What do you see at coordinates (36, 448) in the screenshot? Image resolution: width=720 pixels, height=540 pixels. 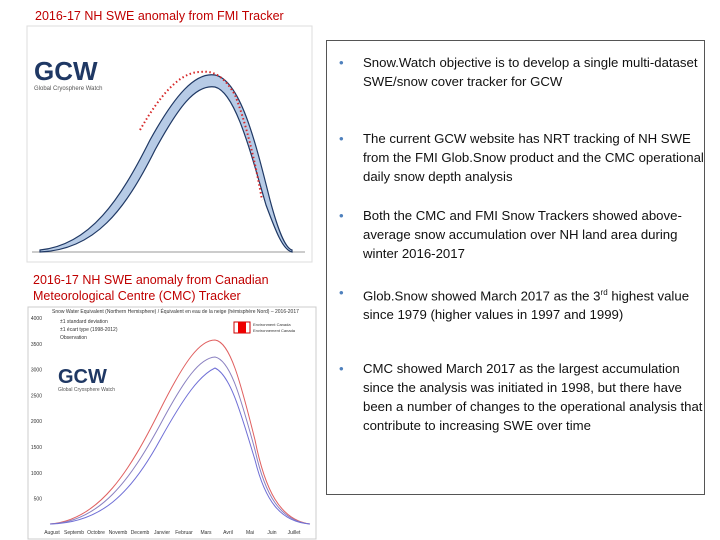 I see `y-tick-label: 1500` at bounding box center [36, 448].